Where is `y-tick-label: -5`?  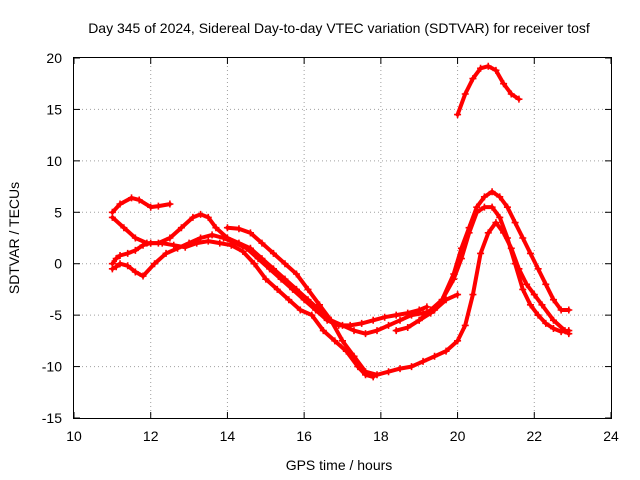
y-tick-label: -5 is located at coordinates (56, 315).